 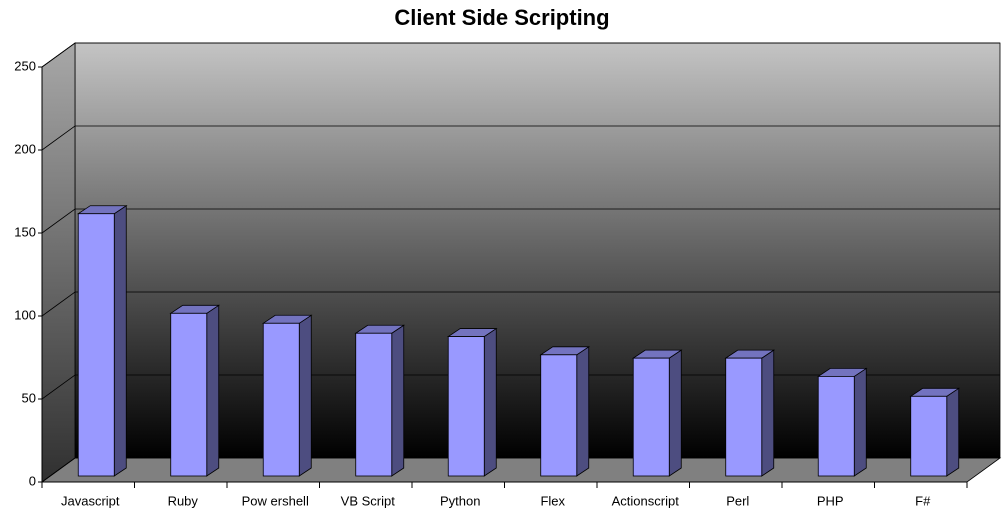 I want to click on y-tick-label: 200, so click(x=25, y=148).